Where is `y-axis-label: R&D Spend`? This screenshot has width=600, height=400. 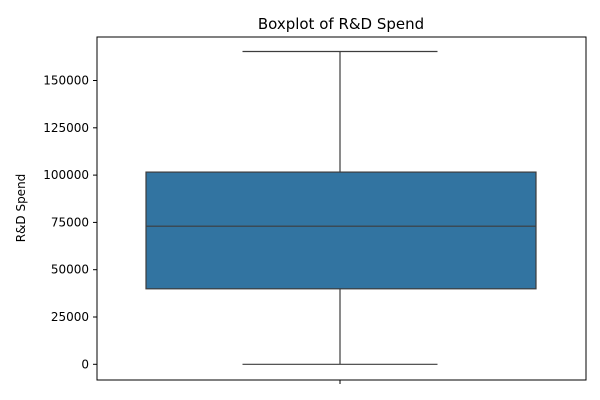 y-axis-label: R&D Spend is located at coordinates (21, 208).